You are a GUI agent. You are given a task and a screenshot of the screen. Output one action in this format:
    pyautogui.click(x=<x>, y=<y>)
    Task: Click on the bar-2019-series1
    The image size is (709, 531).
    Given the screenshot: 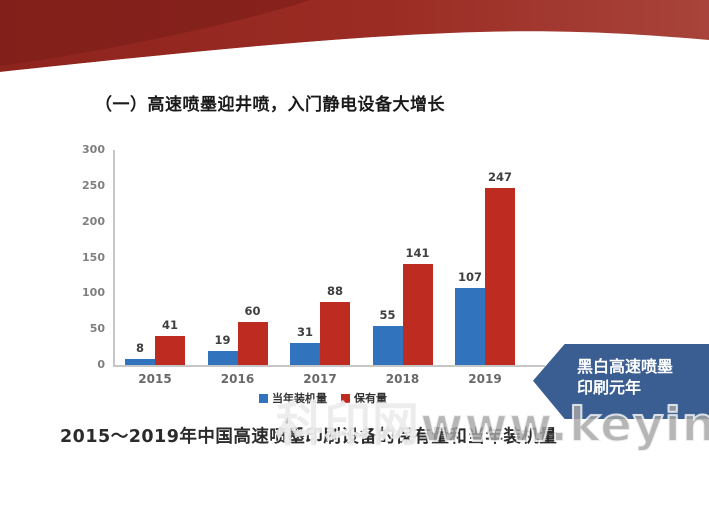 What is the action you would take?
    pyautogui.click(x=500, y=276)
    